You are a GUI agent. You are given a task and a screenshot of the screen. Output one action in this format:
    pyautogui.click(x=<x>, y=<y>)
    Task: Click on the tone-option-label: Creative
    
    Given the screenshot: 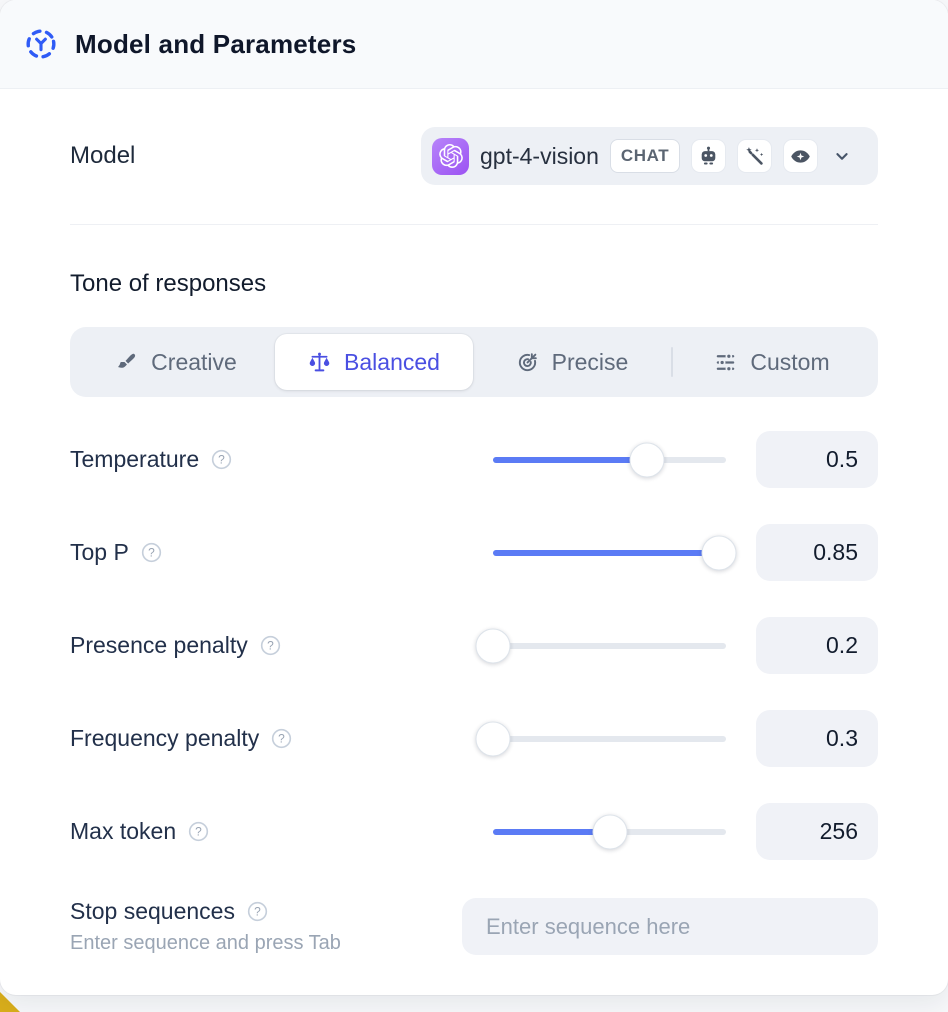 What is the action you would take?
    pyautogui.click(x=194, y=361)
    